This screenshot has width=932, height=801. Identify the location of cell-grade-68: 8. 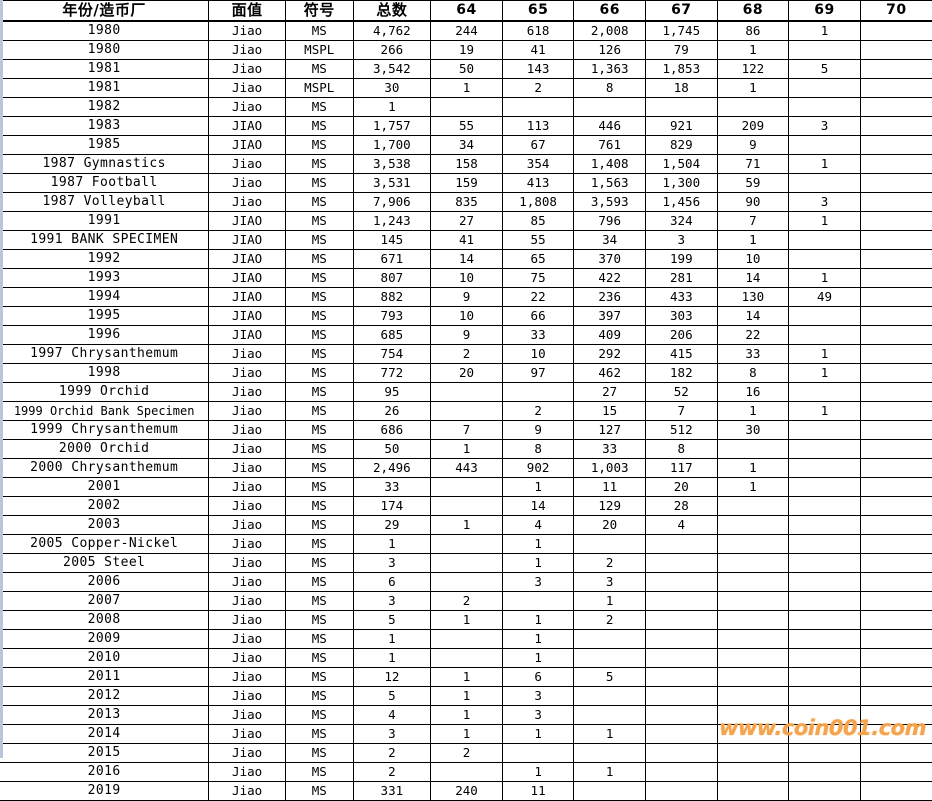
(753, 373).